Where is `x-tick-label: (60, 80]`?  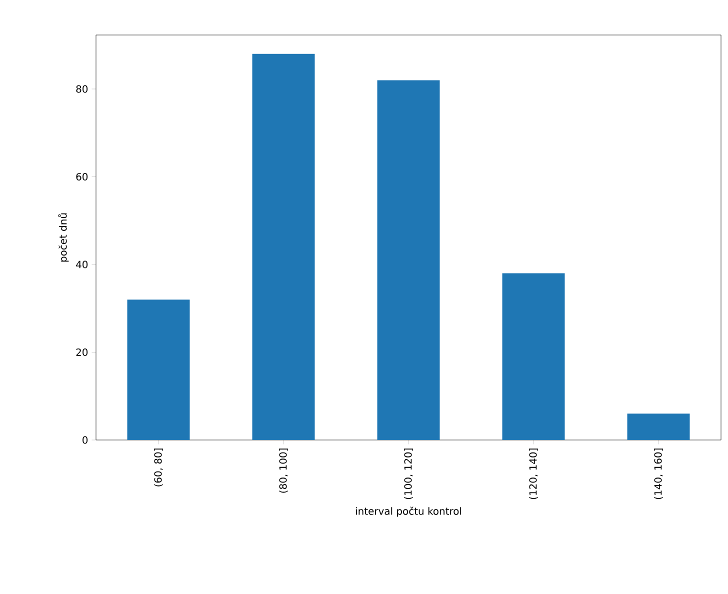
x-tick-label: (60, 80] is located at coordinates (158, 467).